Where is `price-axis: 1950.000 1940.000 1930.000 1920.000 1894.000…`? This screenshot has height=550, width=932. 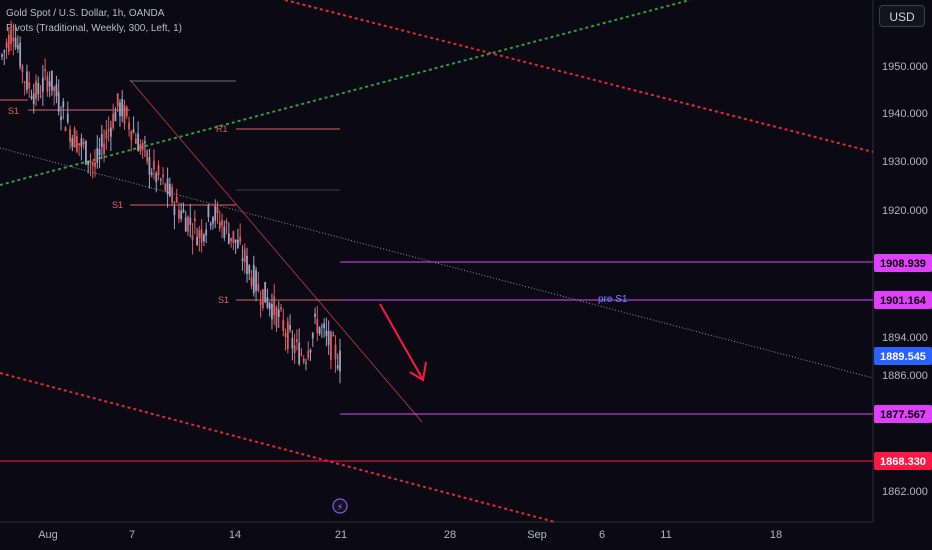
price-axis: 1950.000 1940.000 1930.000 1920.000 1894.000… is located at coordinates (905, 279).